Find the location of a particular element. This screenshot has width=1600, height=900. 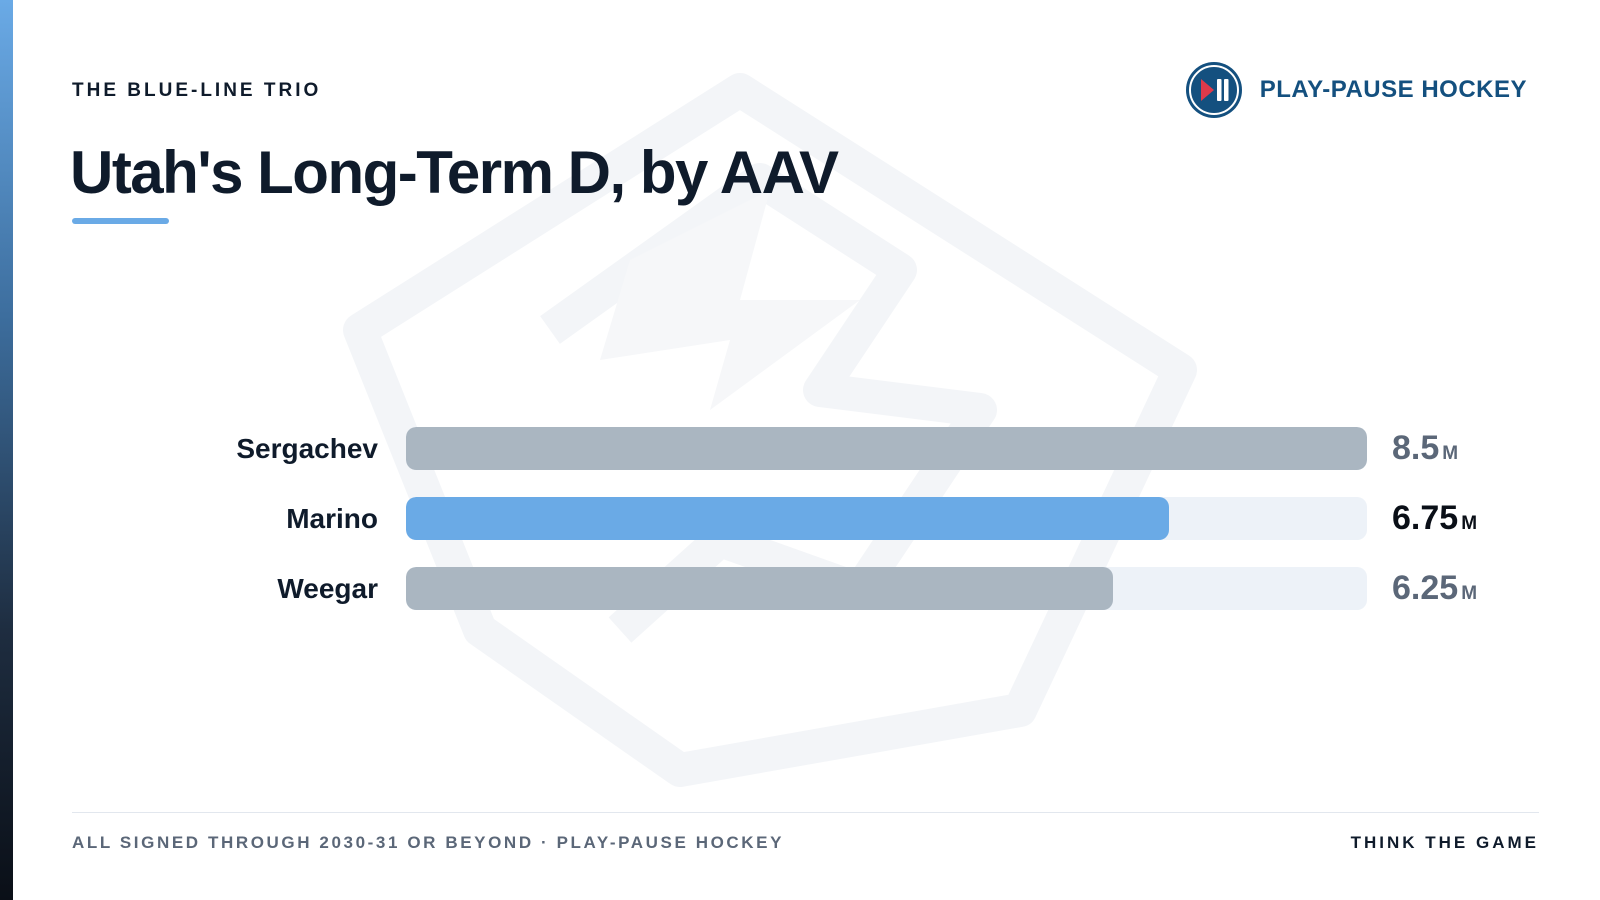

bar-row: Marino 6.75 M is located at coordinates (800, 518).